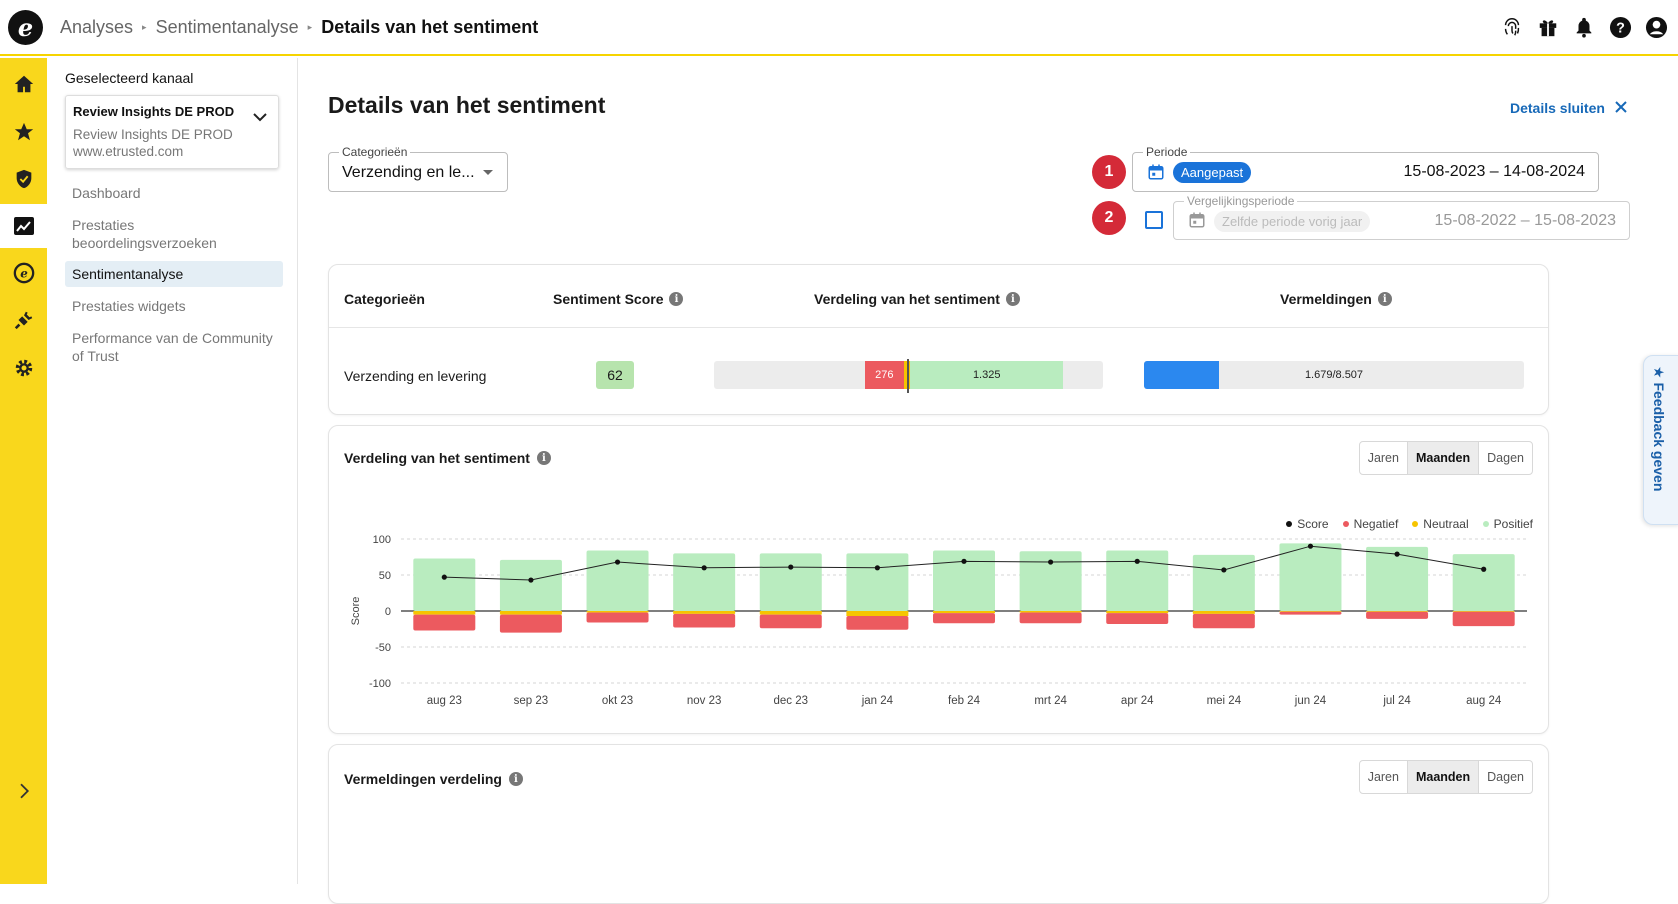 The image size is (1678, 904). I want to click on breadcrumb-analyses: Analyses, so click(97, 27).